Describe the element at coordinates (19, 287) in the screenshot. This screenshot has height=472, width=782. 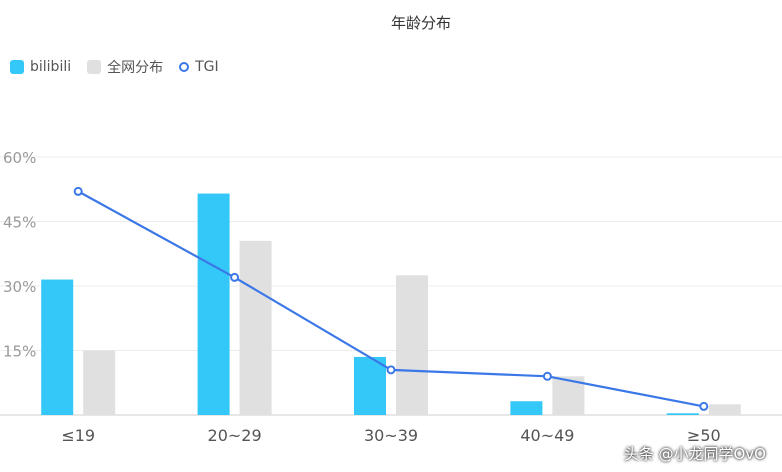
I see `y-tick-label: 30%` at that location.